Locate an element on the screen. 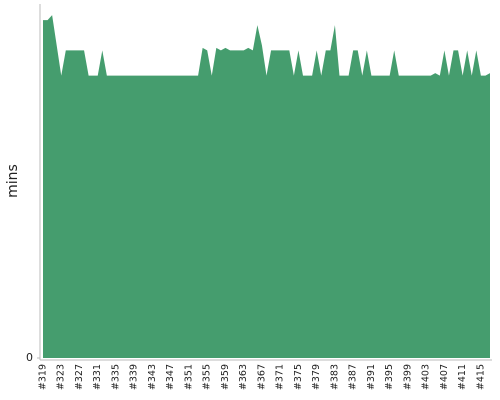 The width and height of the screenshot is (500, 400). x-tick-label: #387 is located at coordinates (353, 377).